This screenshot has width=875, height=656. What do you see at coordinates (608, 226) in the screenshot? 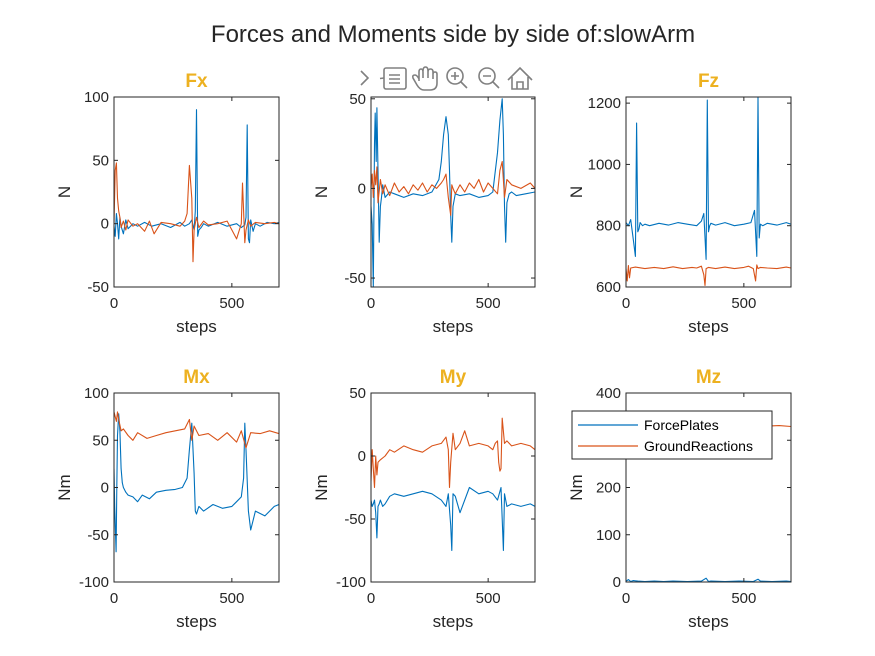
I see `y-tick-label: 800` at bounding box center [608, 226].